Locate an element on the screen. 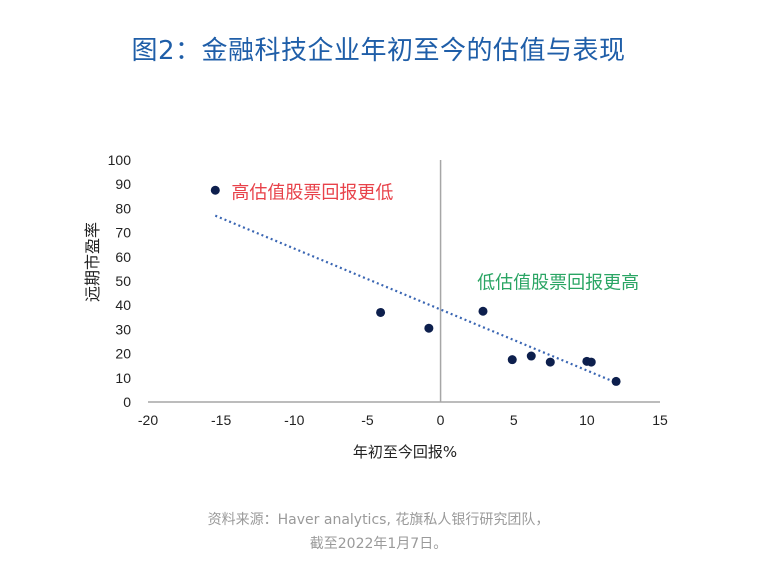 Image resolution: width=757 pixels, height=569 pixels. y-tick-label: 20 is located at coordinates (123, 354).